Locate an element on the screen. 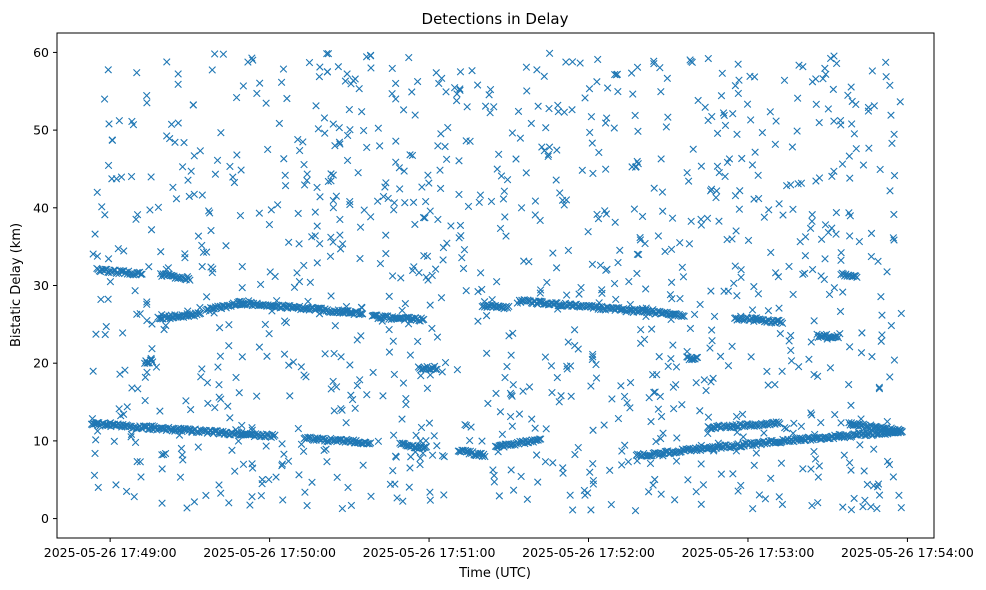 The image size is (986, 590). y-tick-label: 20 is located at coordinates (41, 363).